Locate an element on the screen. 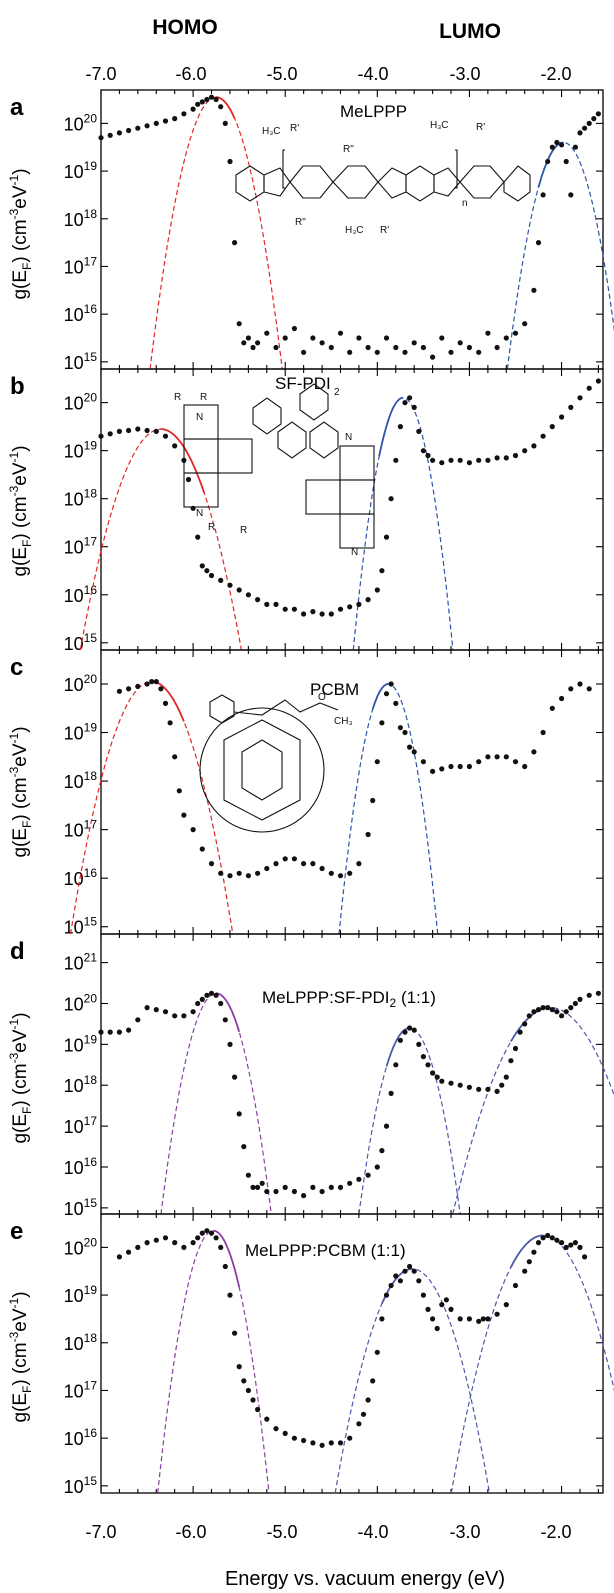 This screenshot has height=1593, width=614. panel-letter: d is located at coordinates (17, 951).